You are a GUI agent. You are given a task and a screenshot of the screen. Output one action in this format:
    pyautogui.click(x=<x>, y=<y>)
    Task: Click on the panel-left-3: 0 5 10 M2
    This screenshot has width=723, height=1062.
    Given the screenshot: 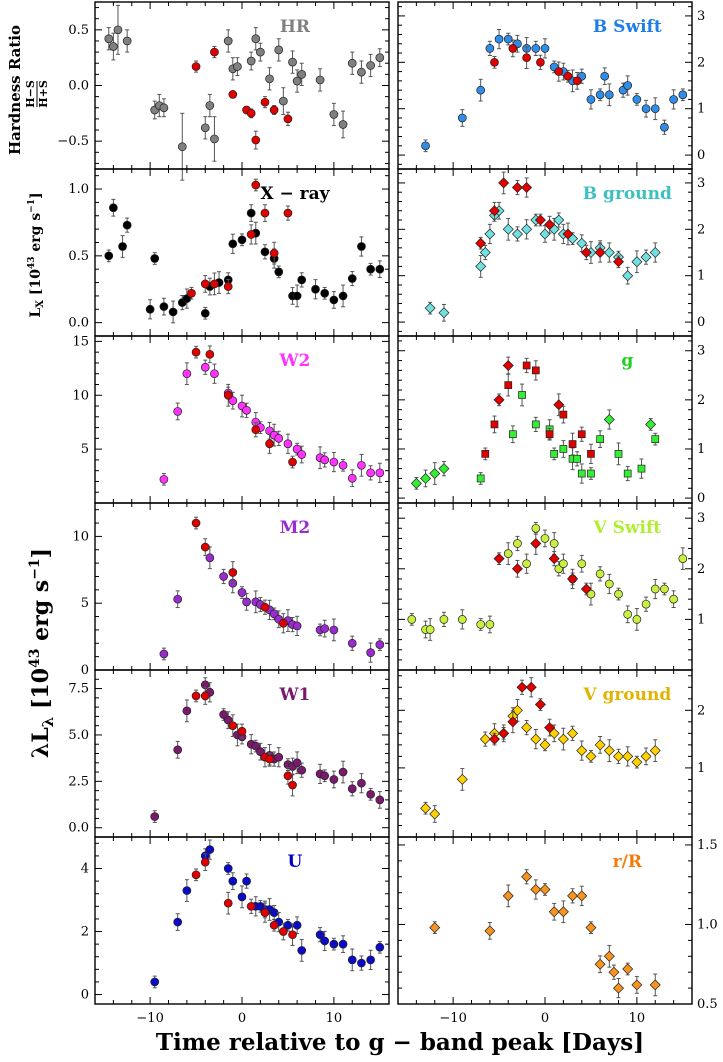 What is the action you would take?
    pyautogui.click(x=231, y=590)
    